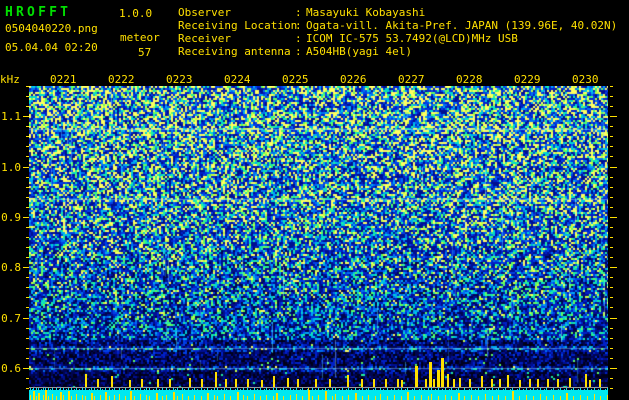  I want to click on y-axis-unit-label: kHz, so click(10, 79).